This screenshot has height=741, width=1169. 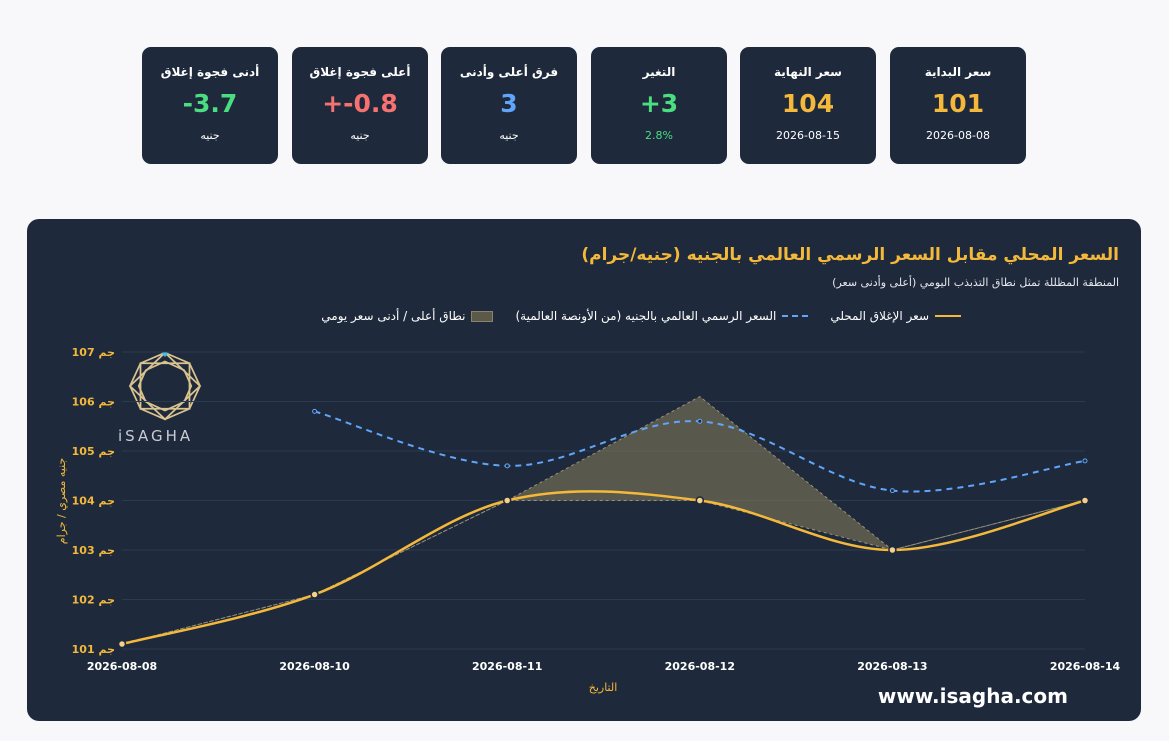 I want to click on y-tick-label: 105 جم, so click(x=93, y=451).